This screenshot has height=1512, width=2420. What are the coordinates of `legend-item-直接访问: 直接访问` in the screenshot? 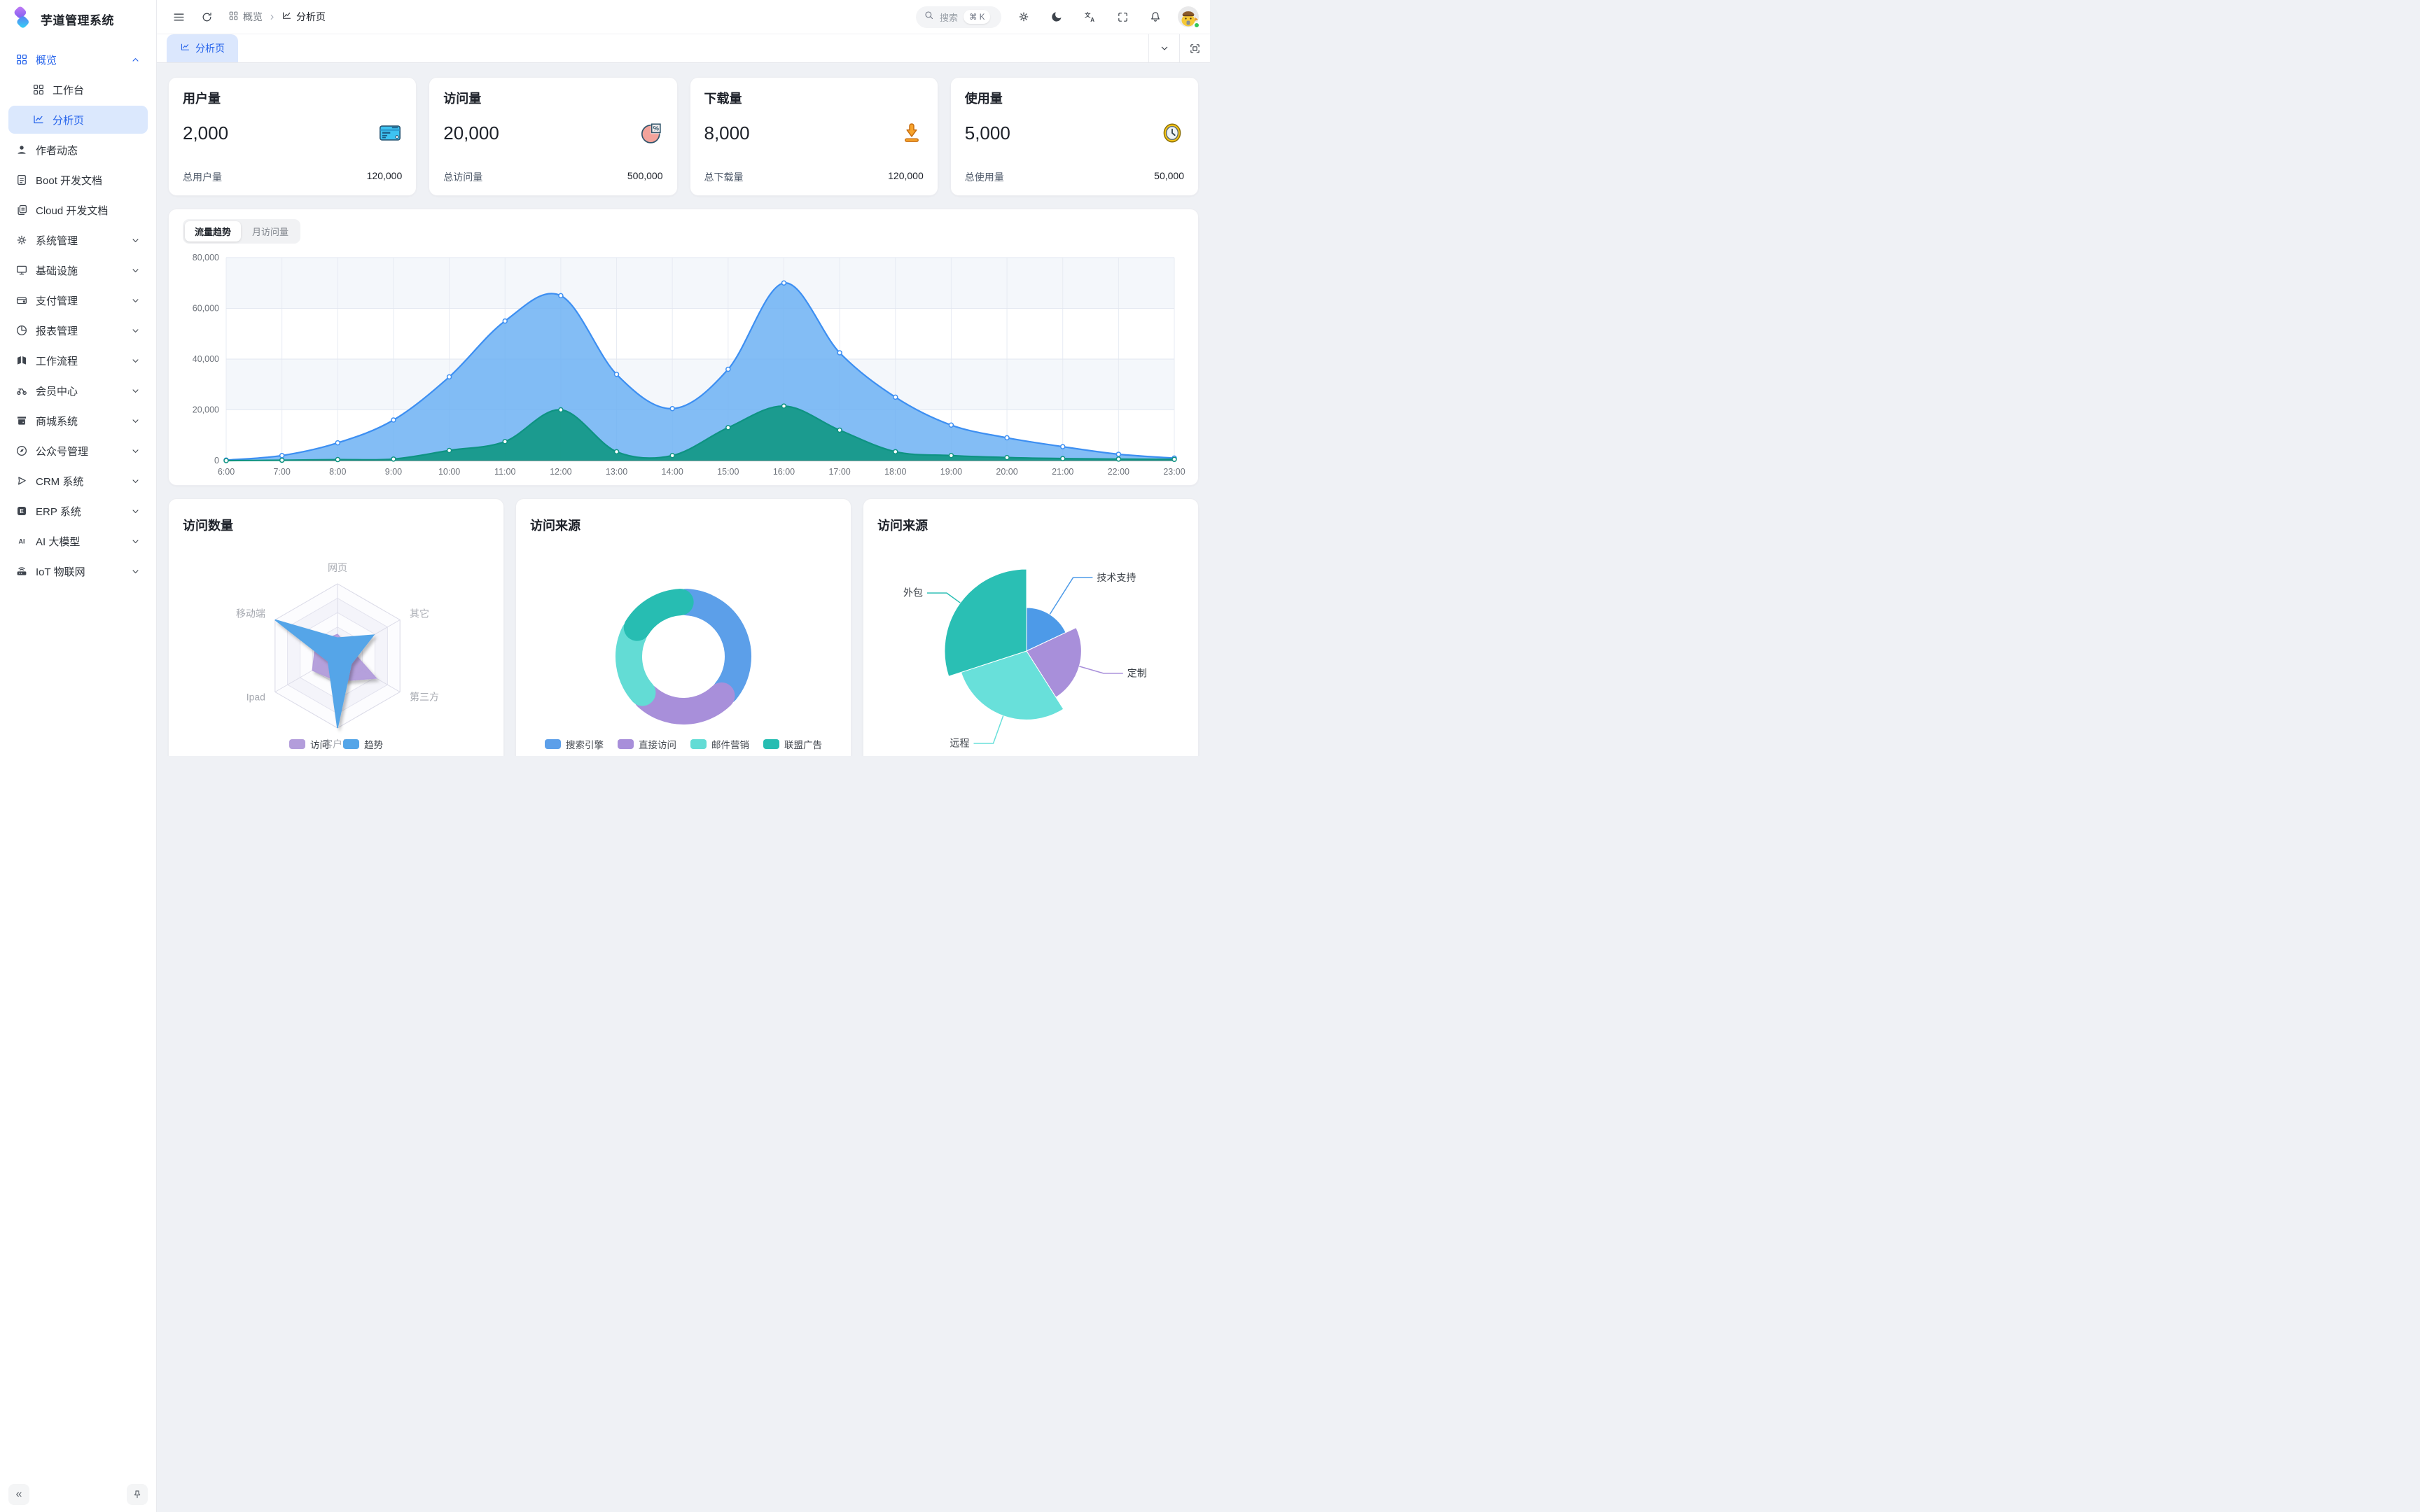 It's located at (647, 744).